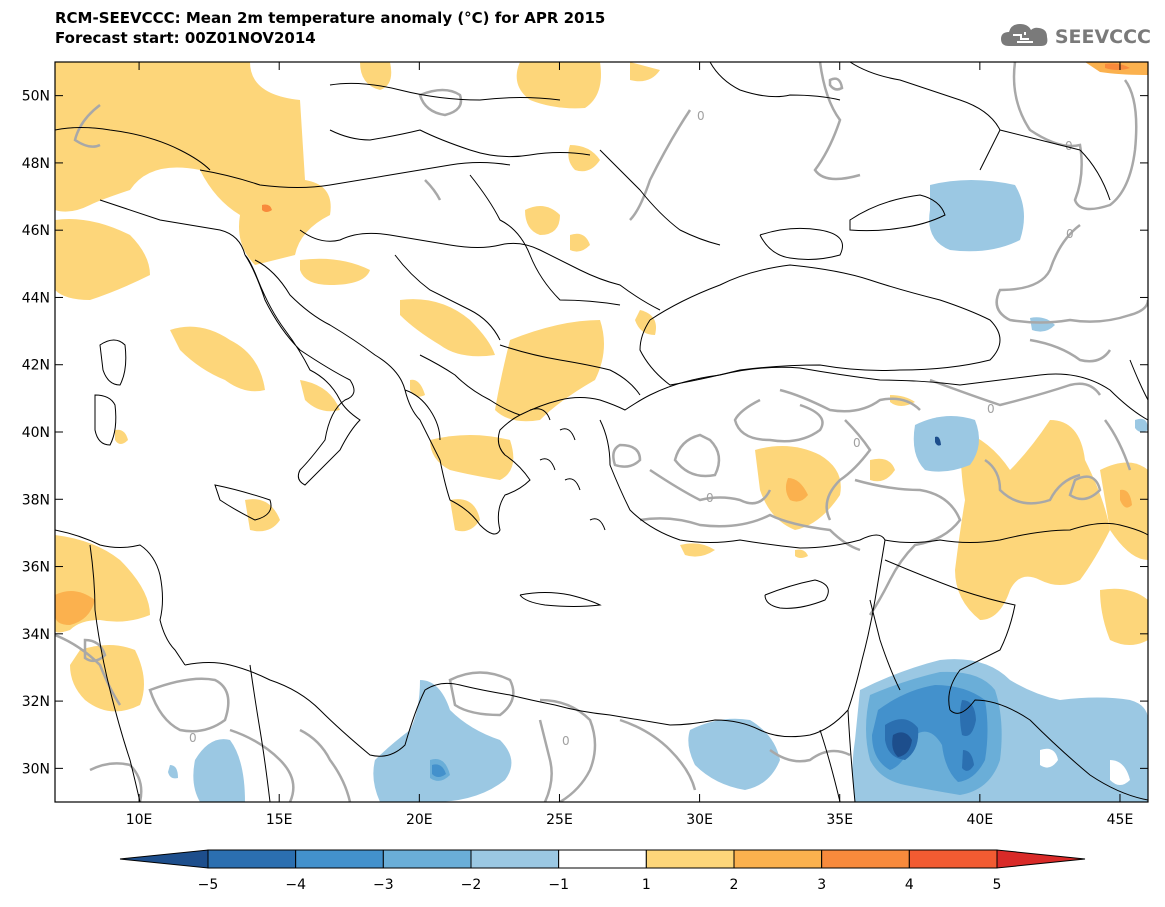  Describe the element at coordinates (909, 885) in the screenshot. I see `colorbar-label: 4` at that location.